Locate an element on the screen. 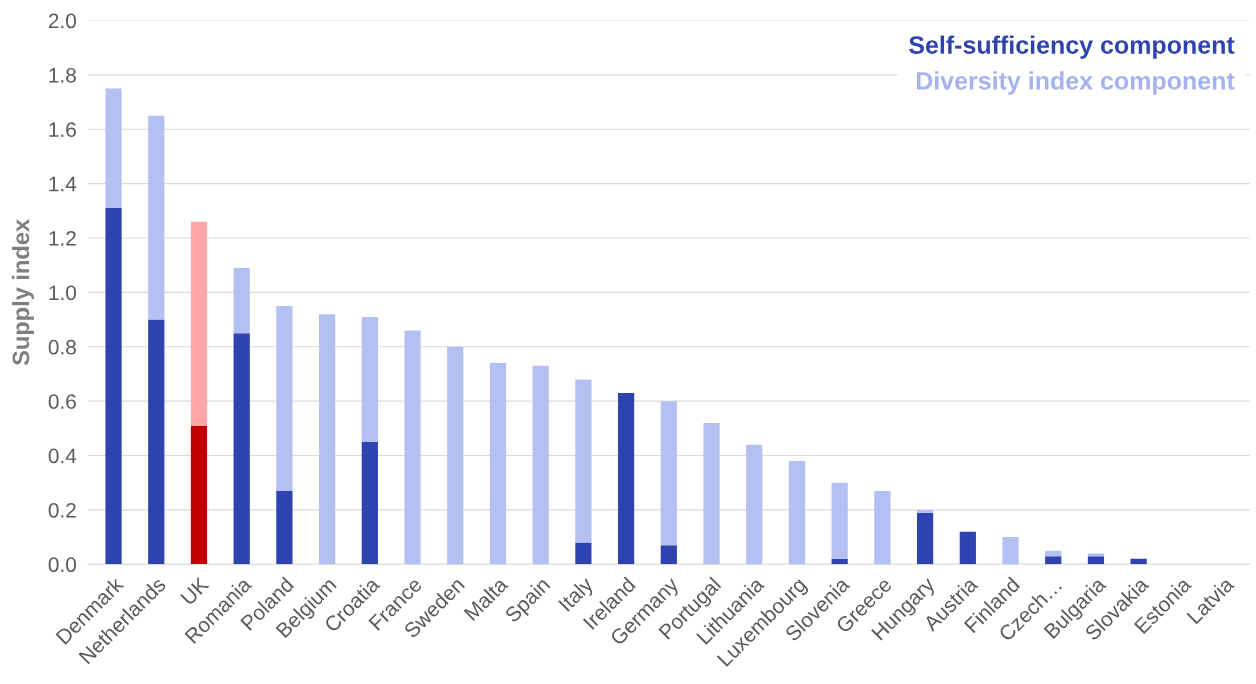 Image resolution: width=1256 pixels, height=684 pixels. y-tick-label: 0.0 is located at coordinates (62, 565).